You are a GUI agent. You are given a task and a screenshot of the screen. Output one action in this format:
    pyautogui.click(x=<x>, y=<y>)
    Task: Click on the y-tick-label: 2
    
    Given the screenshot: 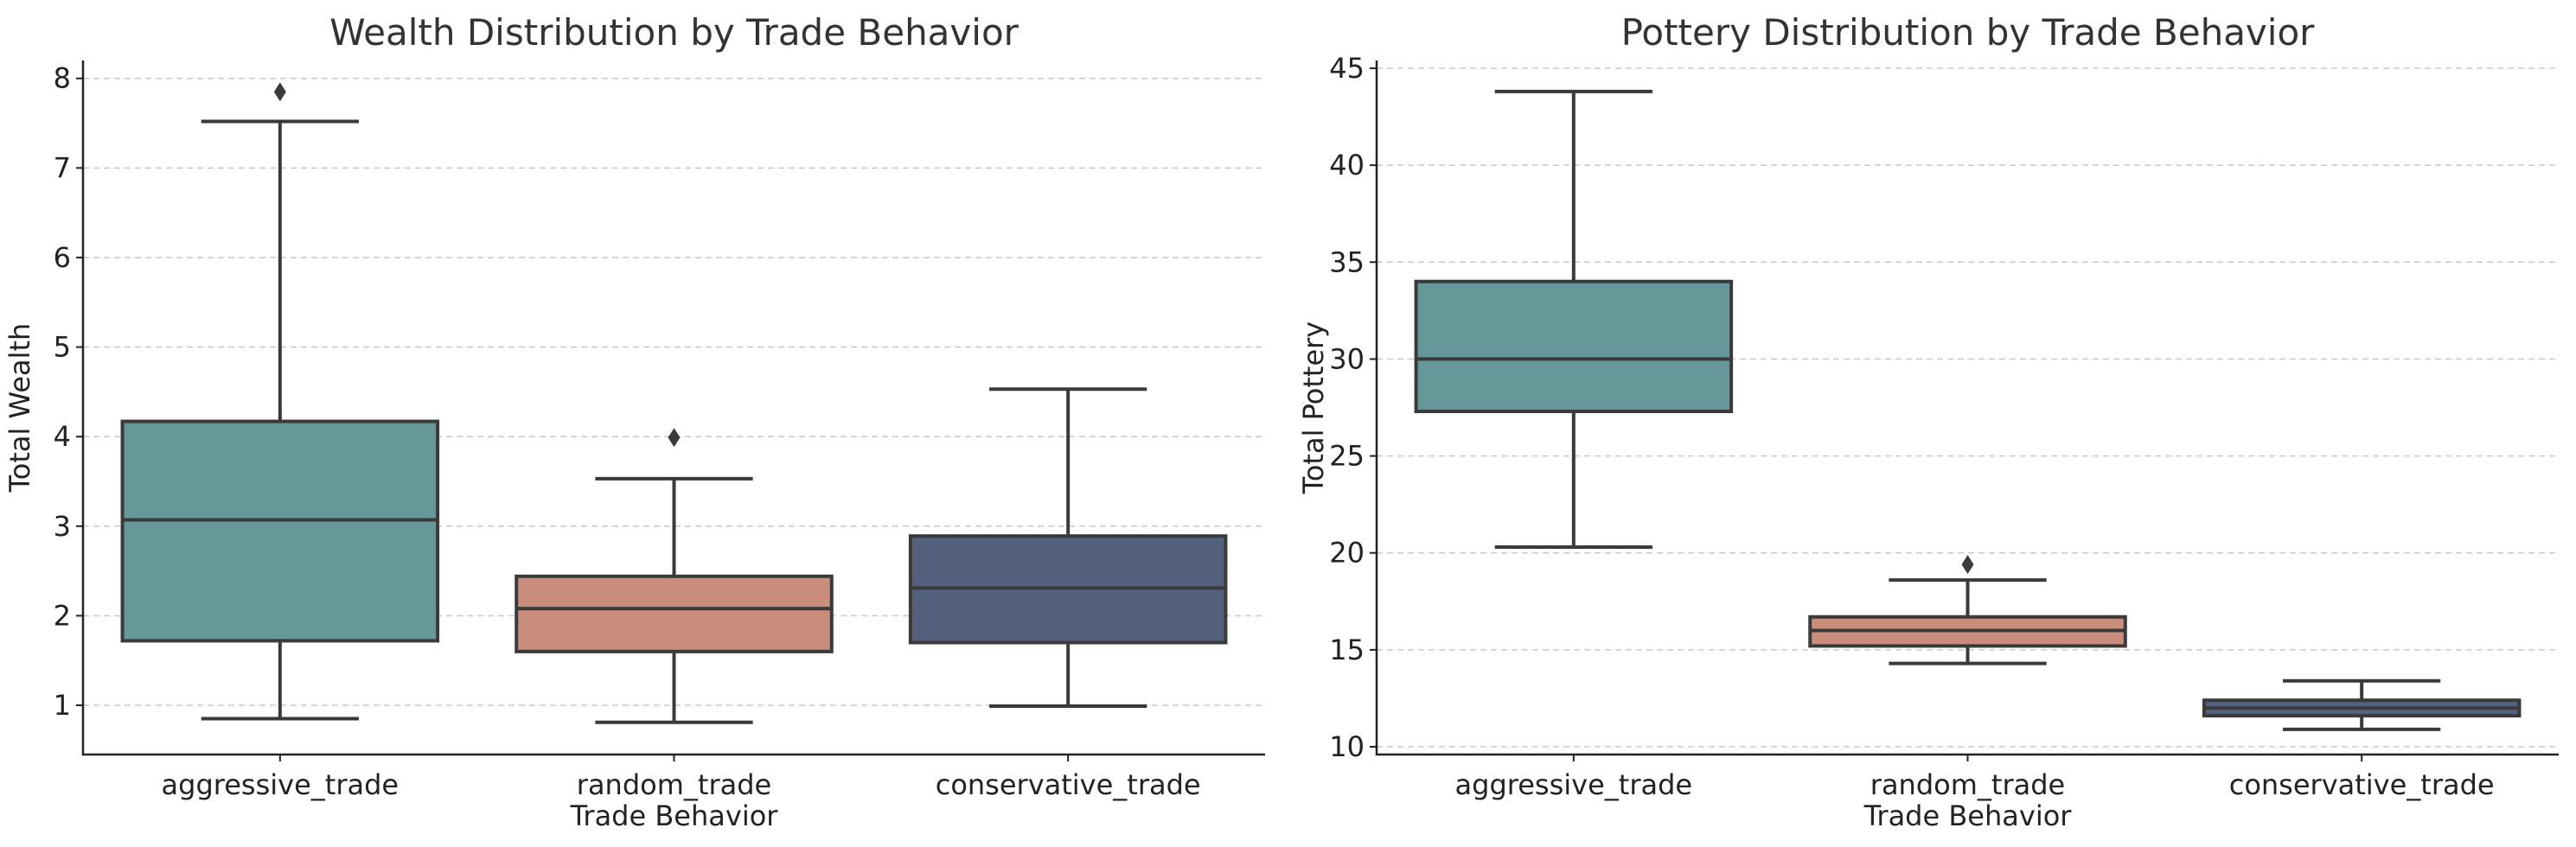 What is the action you would take?
    pyautogui.click(x=63, y=615)
    